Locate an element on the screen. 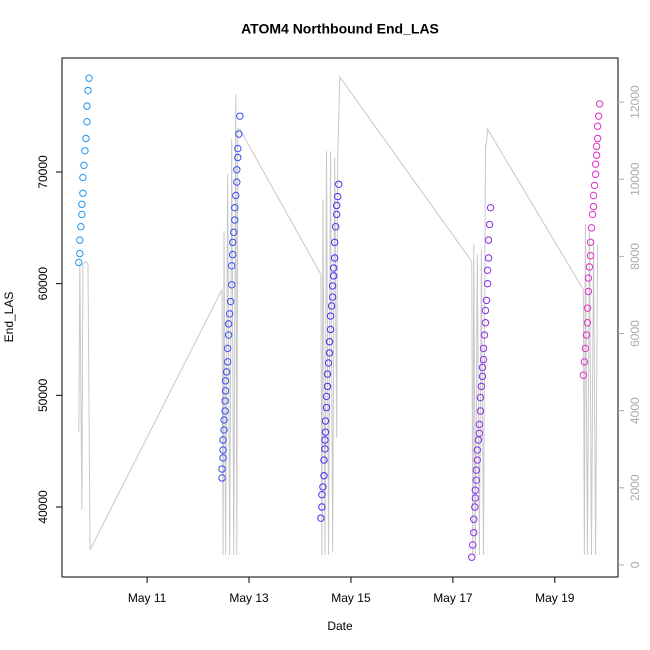  x-axis-label: Date is located at coordinates (340, 626).